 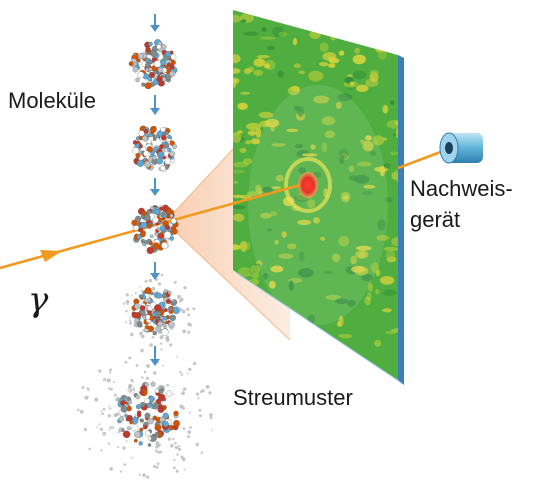 What do you see at coordinates (293, 397) in the screenshot?
I see `scatter-pattern-label: Streumuster` at bounding box center [293, 397].